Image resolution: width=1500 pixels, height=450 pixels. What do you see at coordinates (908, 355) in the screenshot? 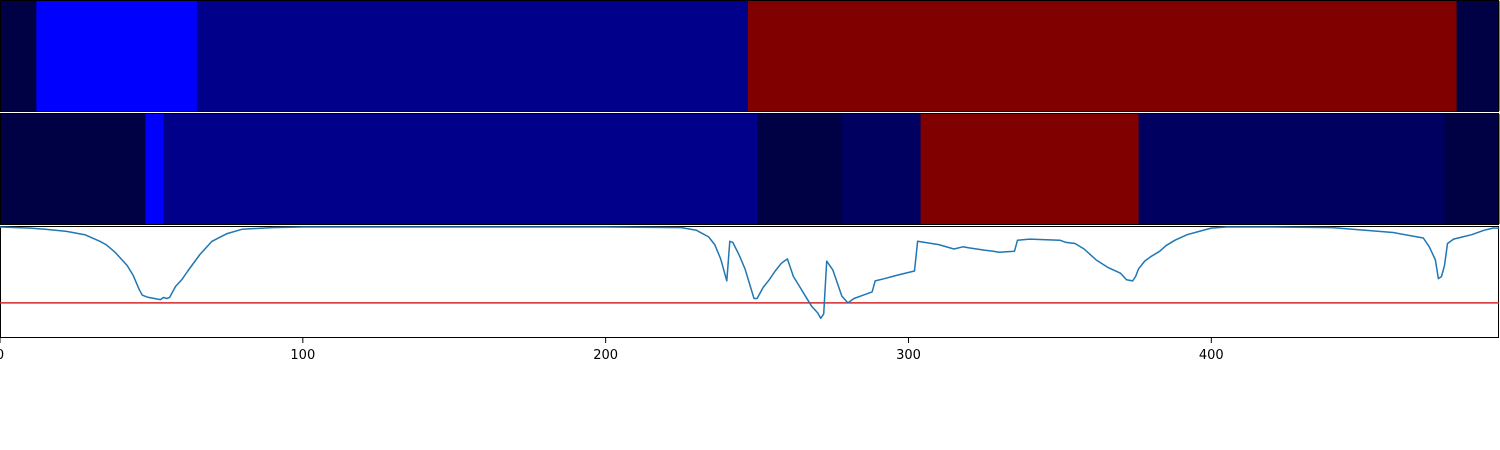
I see `x-tick-label-300: 300` at bounding box center [908, 355].